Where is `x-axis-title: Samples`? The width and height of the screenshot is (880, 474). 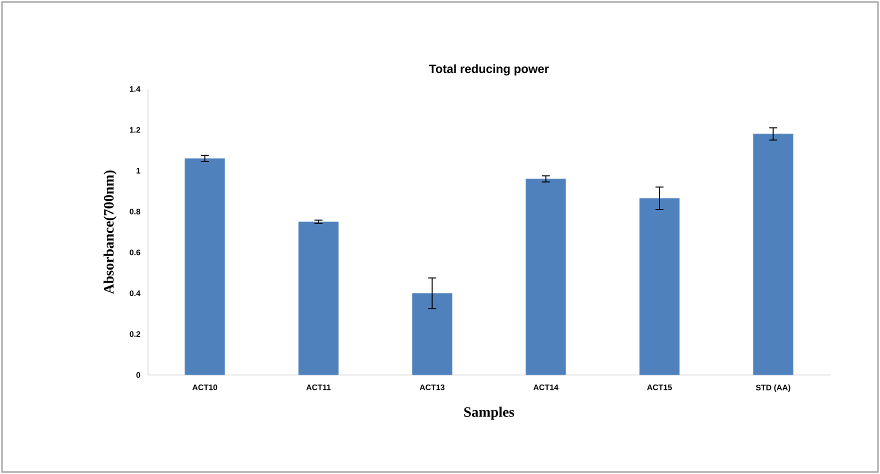 x-axis-title: Samples is located at coordinates (489, 413).